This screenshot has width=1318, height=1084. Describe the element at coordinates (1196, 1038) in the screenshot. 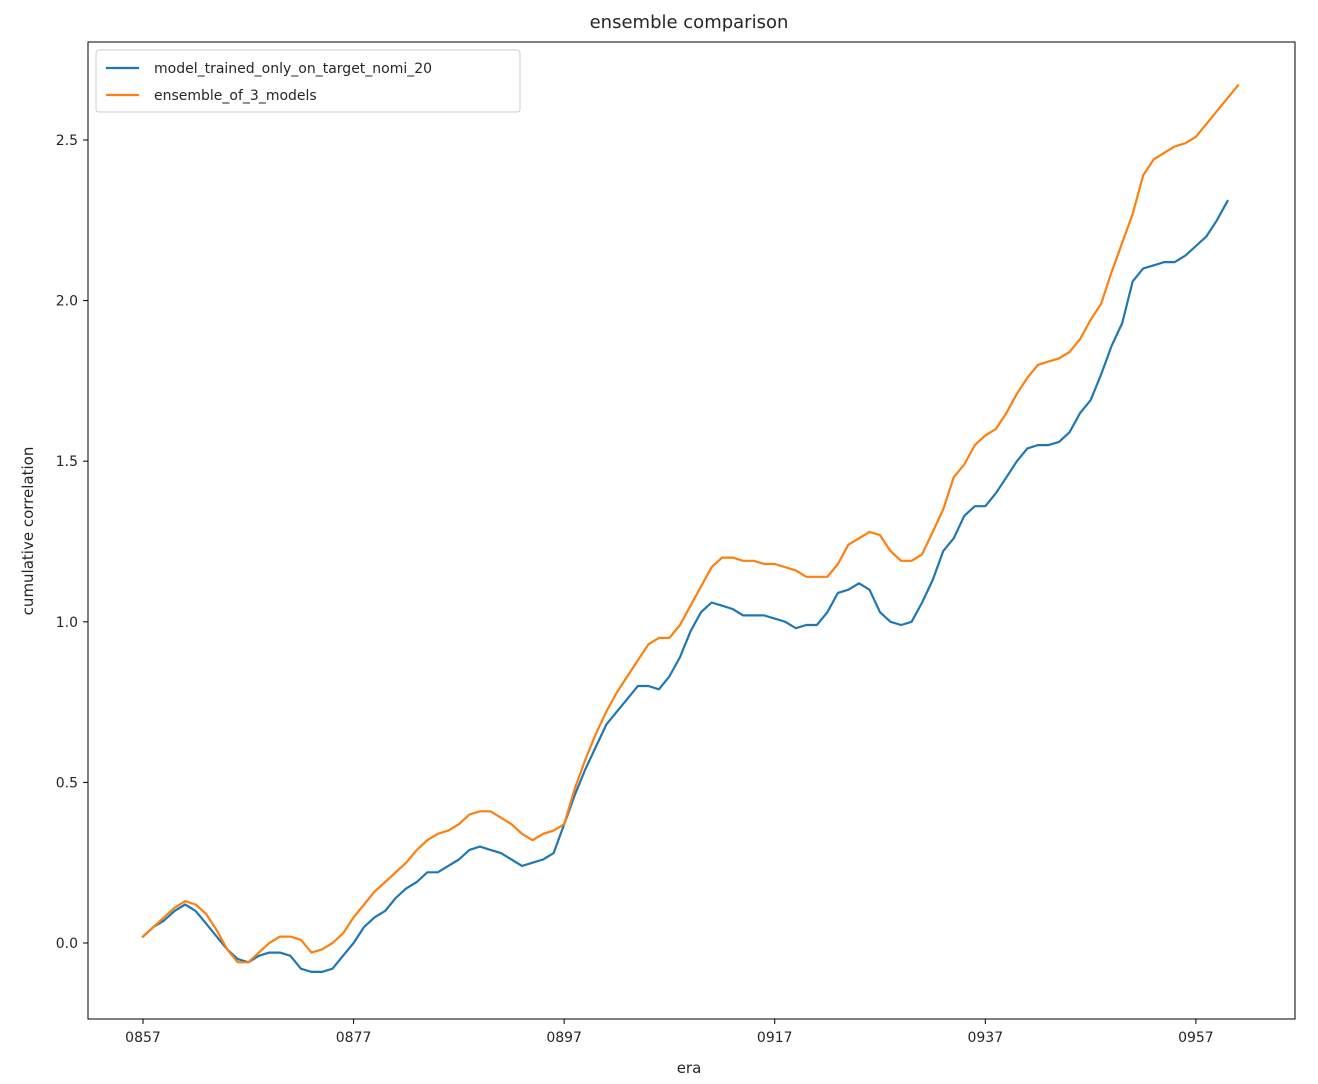

I see `x-tick-label: 0957` at that location.